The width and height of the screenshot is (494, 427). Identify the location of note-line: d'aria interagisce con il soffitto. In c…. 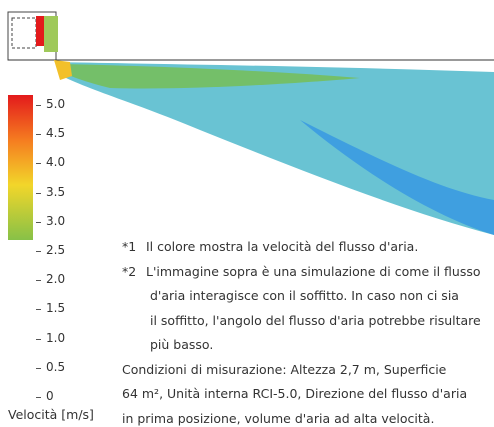
(304, 295).